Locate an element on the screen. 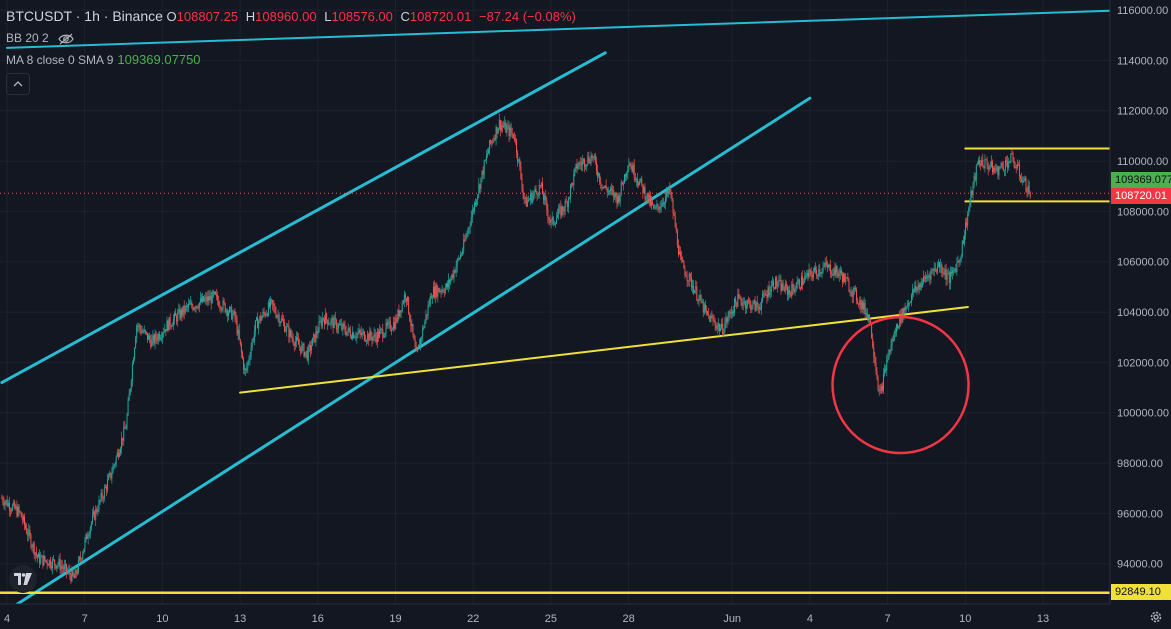  channel-top-line is located at coordinates (568, 29).